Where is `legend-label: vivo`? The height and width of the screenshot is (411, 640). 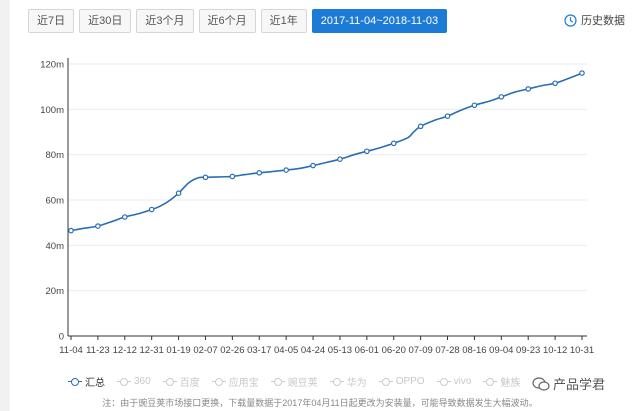
legend-label: vivo is located at coordinates (462, 381).